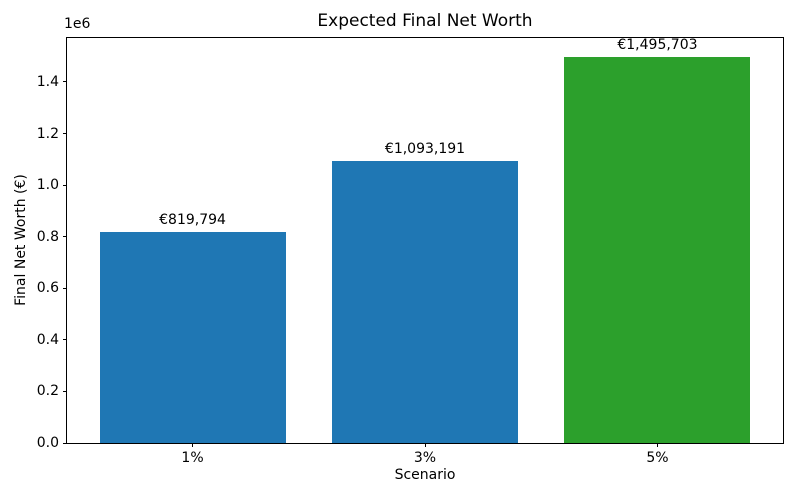 Image resolution: width=800 pixels, height=500 pixels. Describe the element at coordinates (77, 24) in the screenshot. I see `y-axis-offset-label: 1e6` at that location.